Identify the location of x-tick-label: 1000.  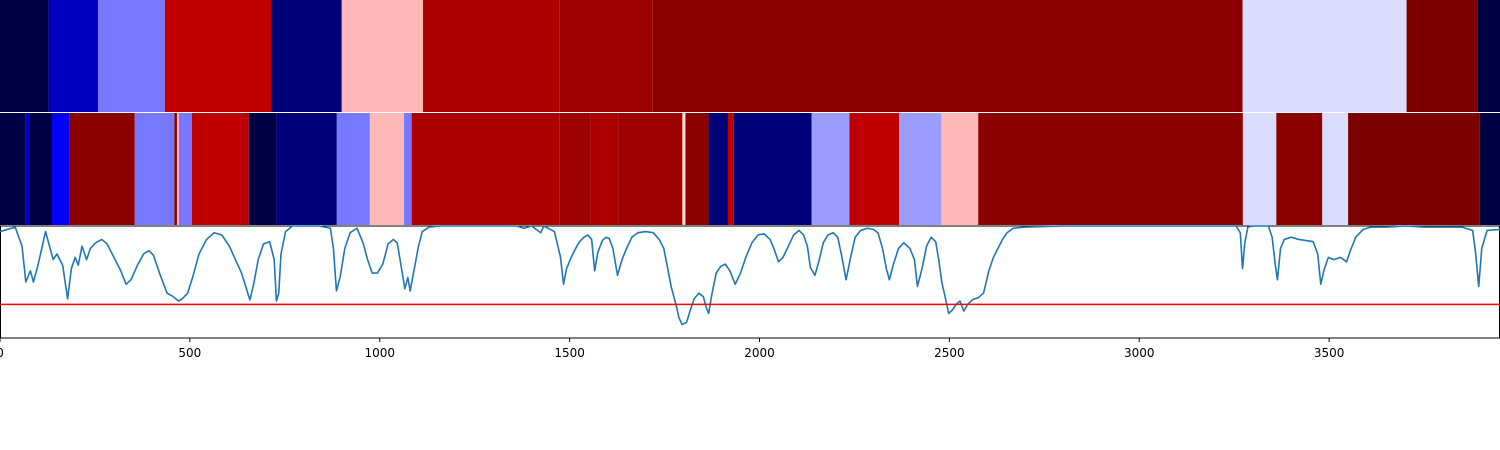
(379, 353).